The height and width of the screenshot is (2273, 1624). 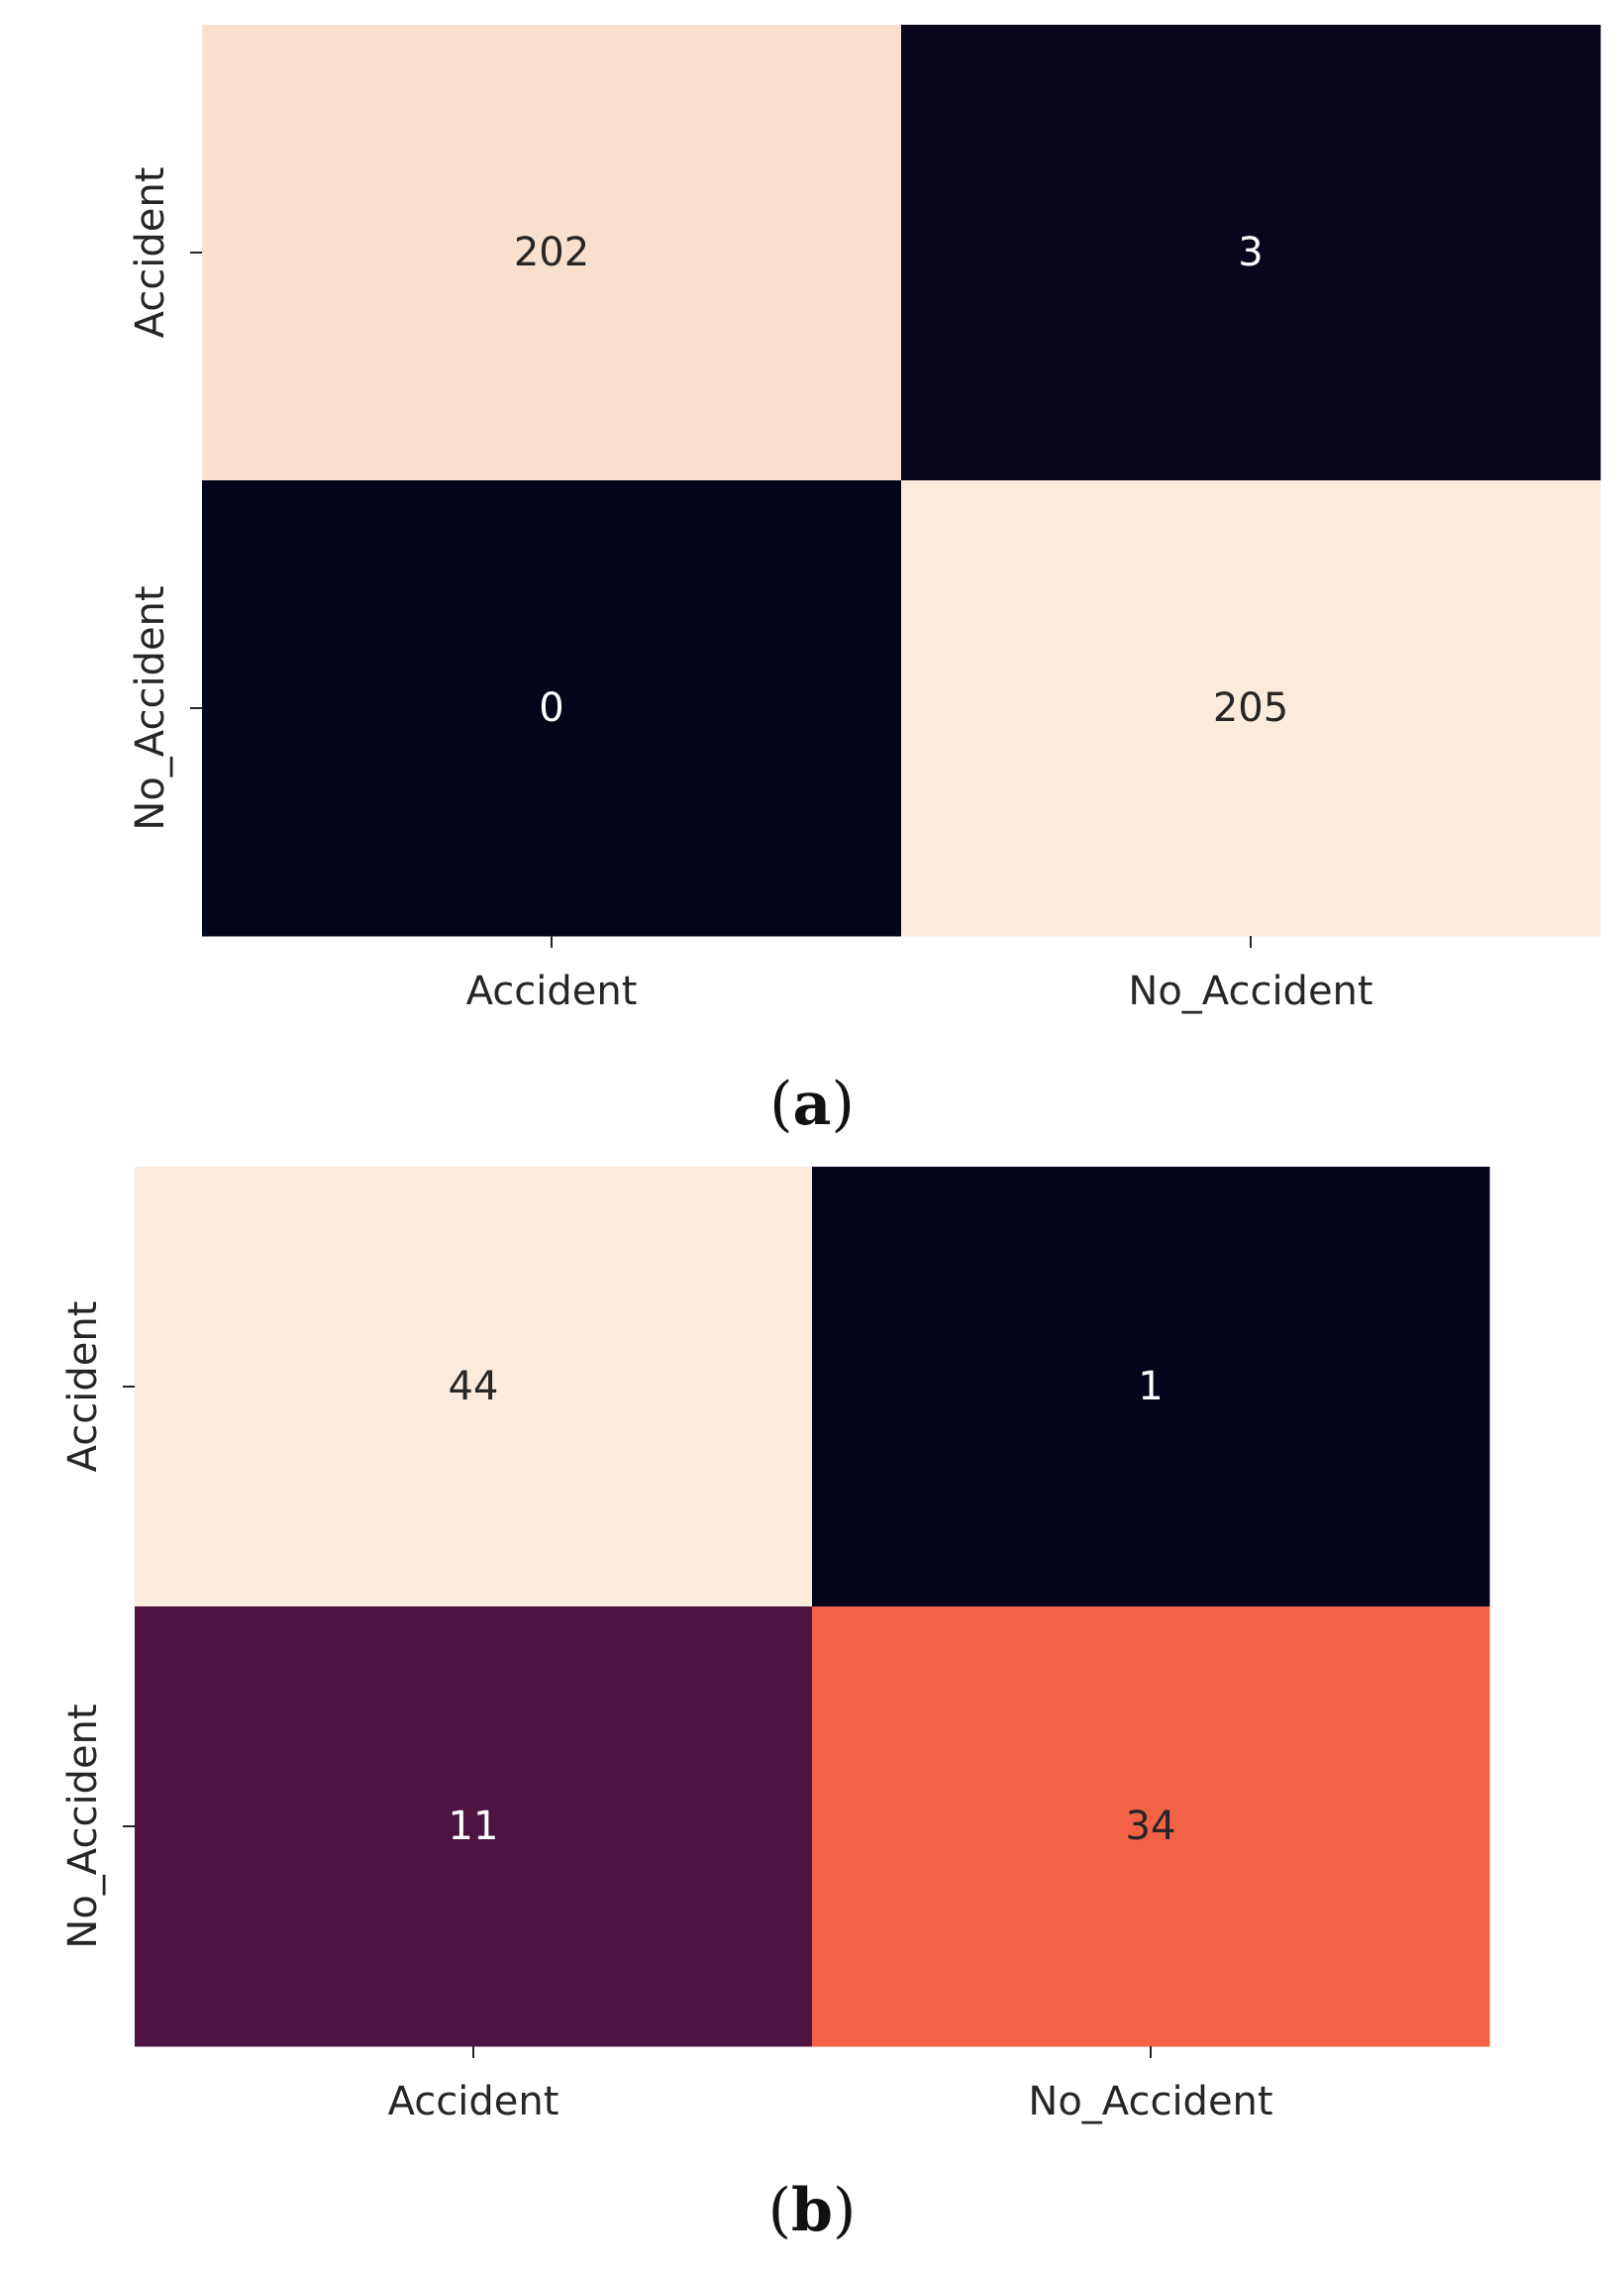 I want to click on cell-value-label: 0, so click(x=551, y=708).